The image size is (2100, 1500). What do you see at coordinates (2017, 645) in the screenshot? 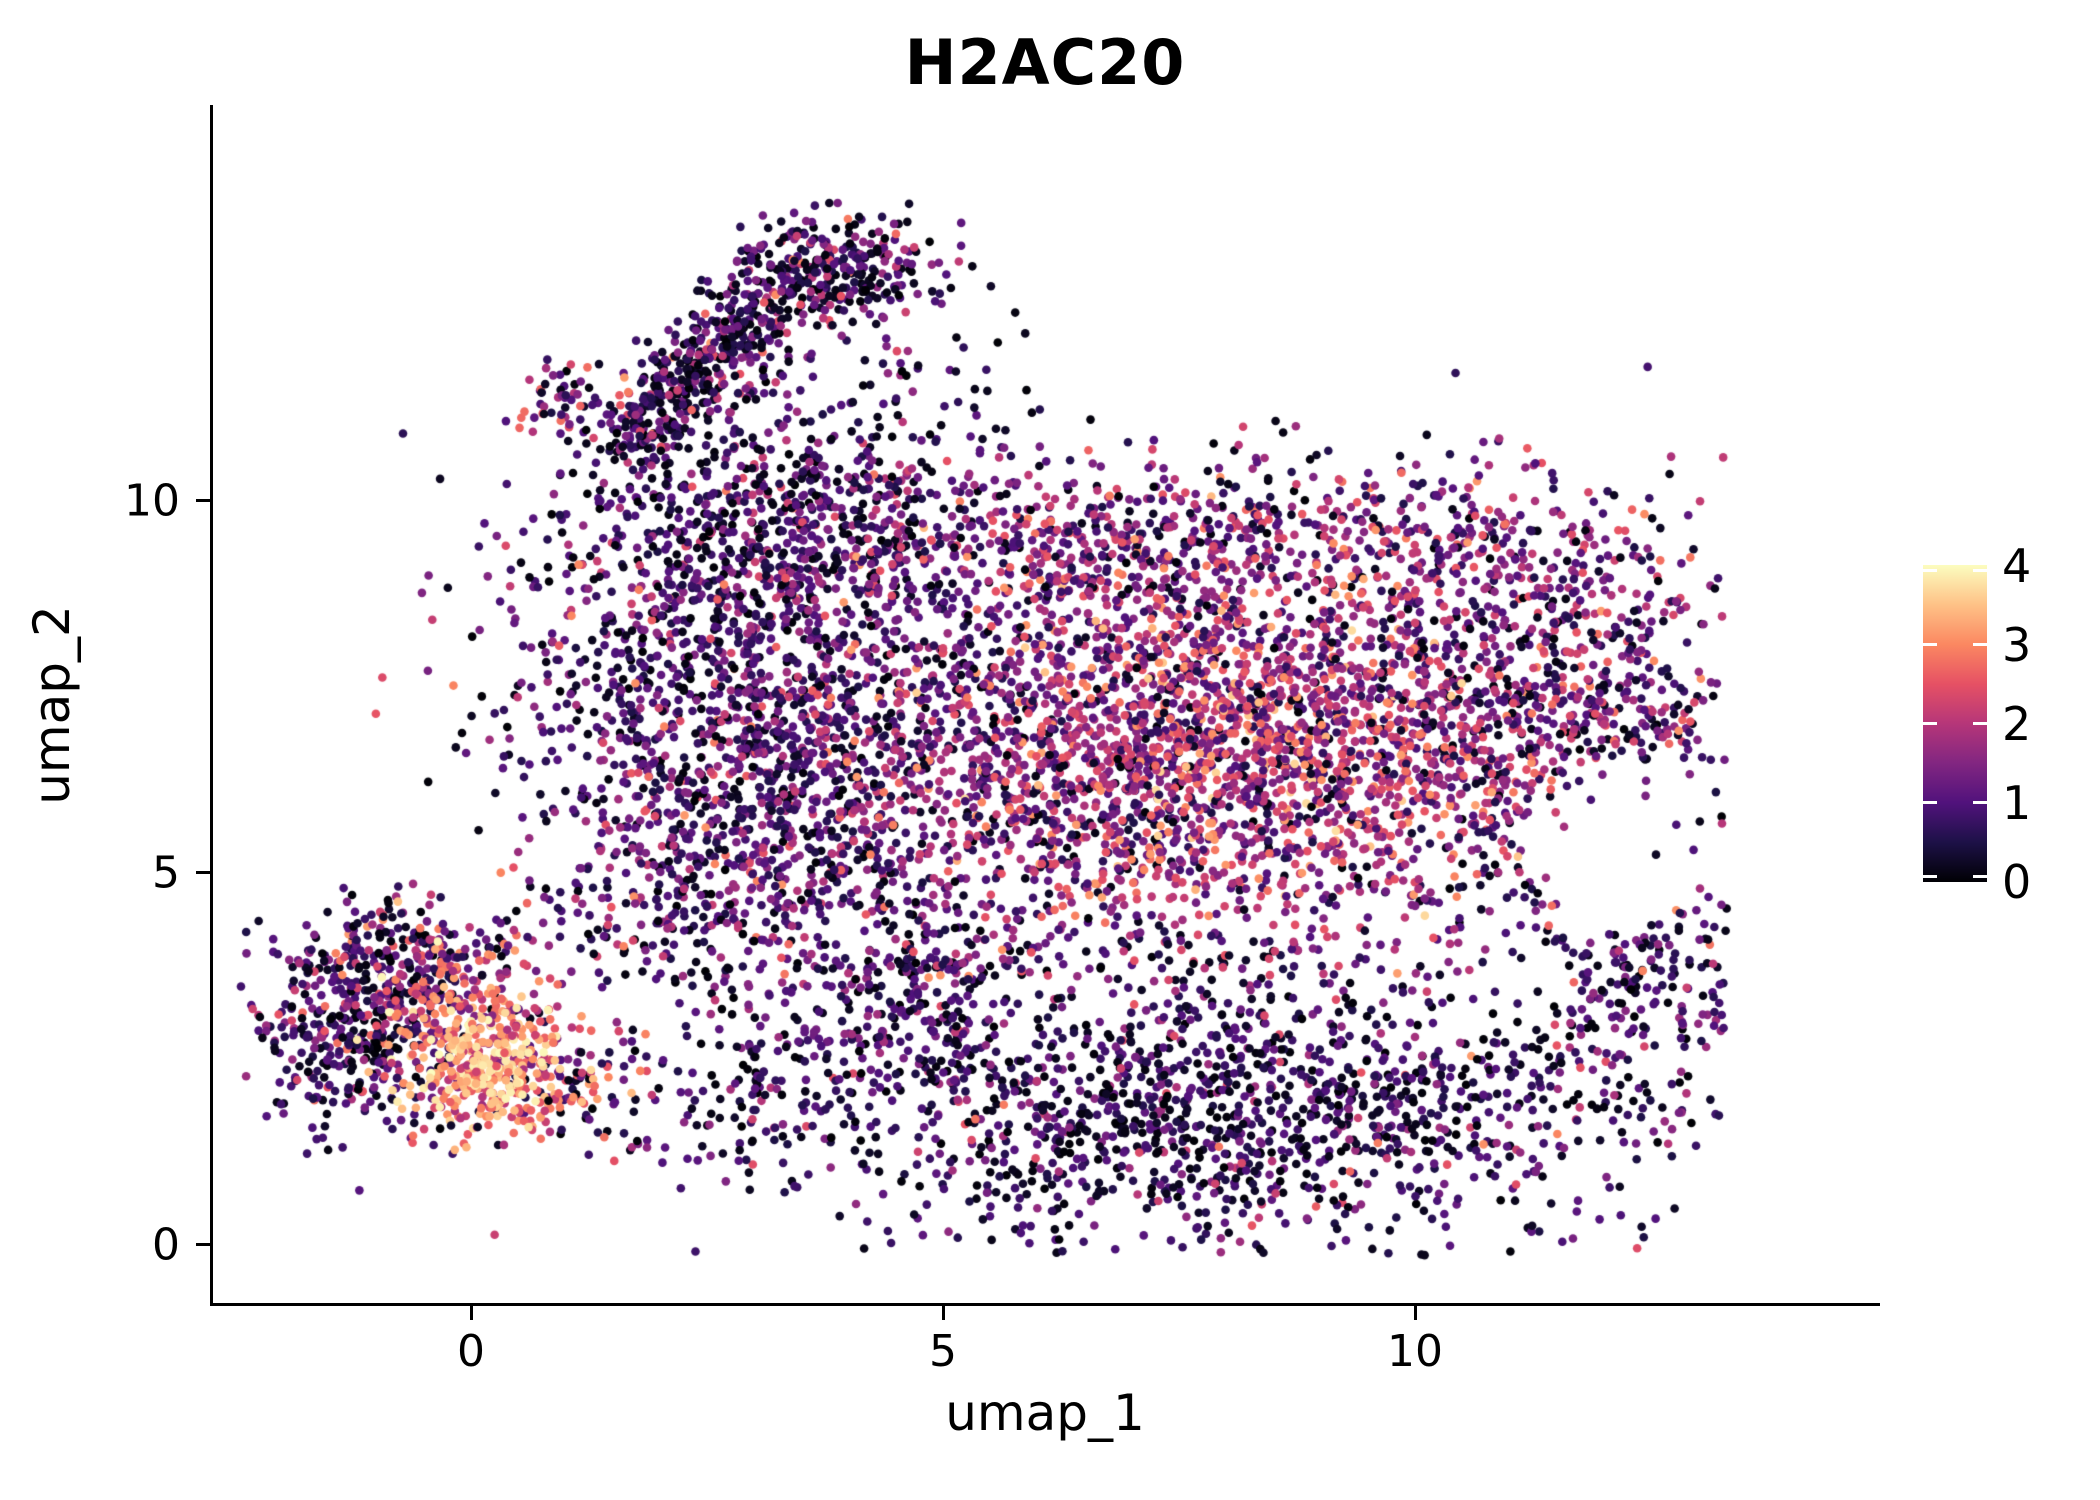
I see `colorbar-tick-label: 3` at bounding box center [2017, 645].